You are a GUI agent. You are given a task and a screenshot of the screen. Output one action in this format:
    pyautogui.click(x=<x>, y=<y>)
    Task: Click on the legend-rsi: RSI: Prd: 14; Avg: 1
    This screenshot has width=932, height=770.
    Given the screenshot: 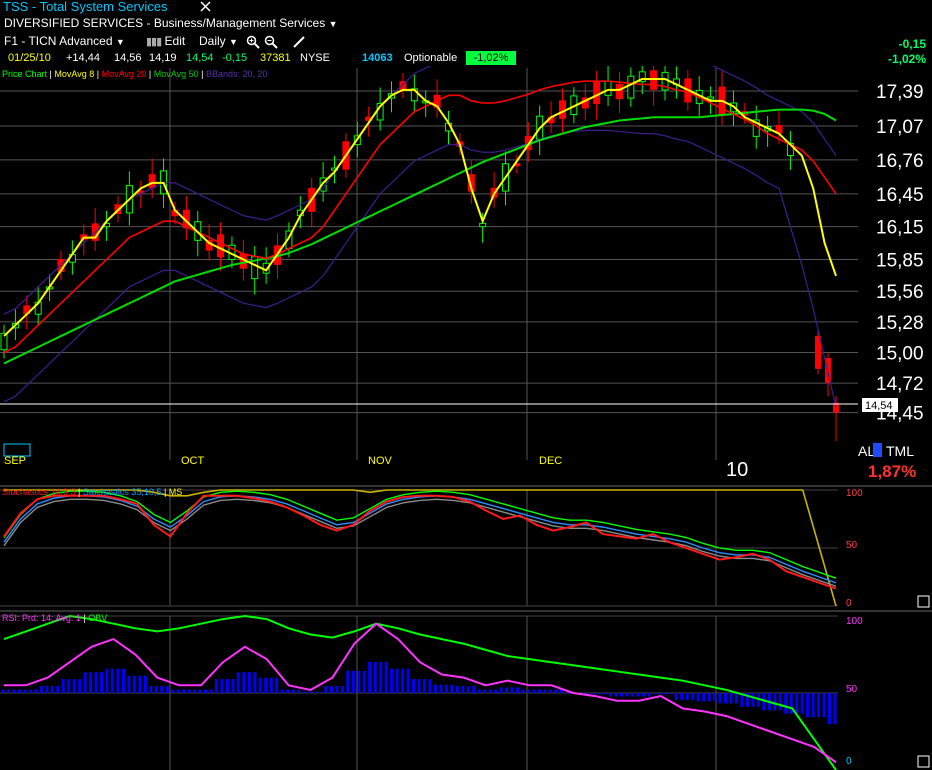 What is the action you would take?
    pyautogui.click(x=41, y=618)
    